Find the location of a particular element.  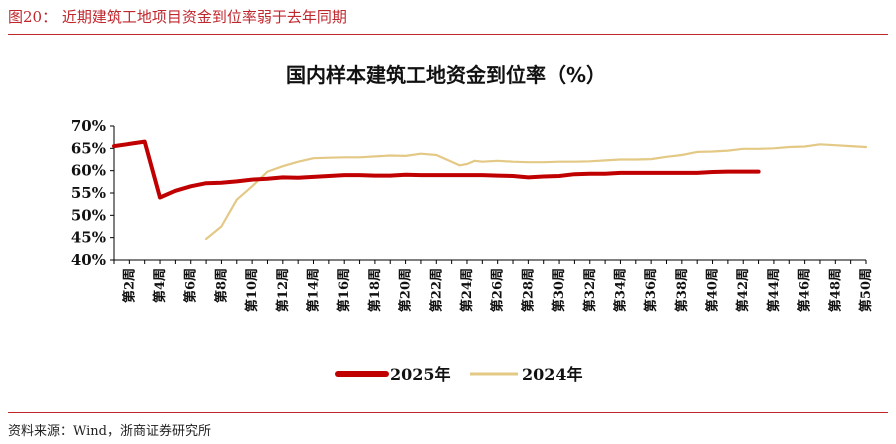

x-tick-label: 第12周 is located at coordinates (283, 290).